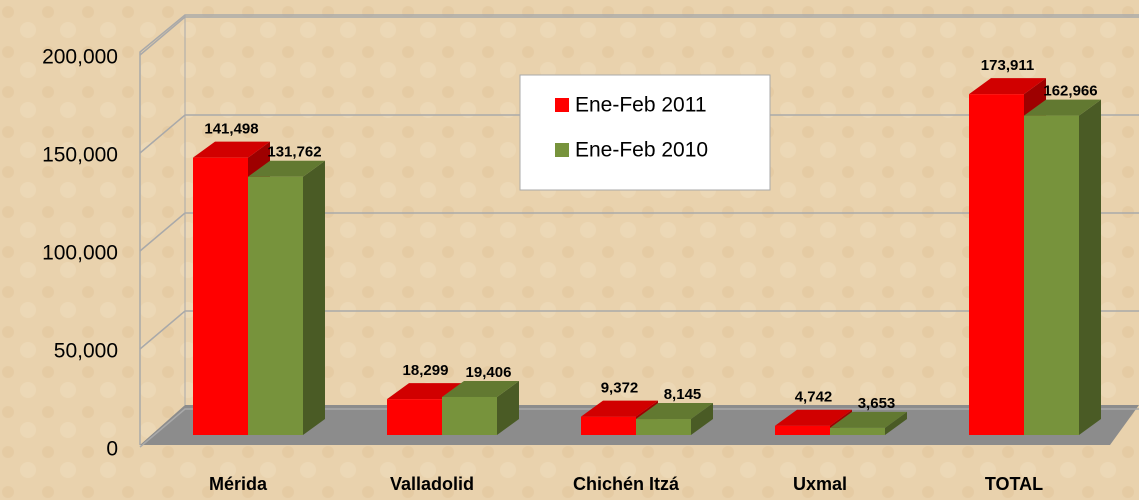 The image size is (1139, 500). What do you see at coordinates (683, 394) in the screenshot?
I see `data-label: 8,145` at bounding box center [683, 394].